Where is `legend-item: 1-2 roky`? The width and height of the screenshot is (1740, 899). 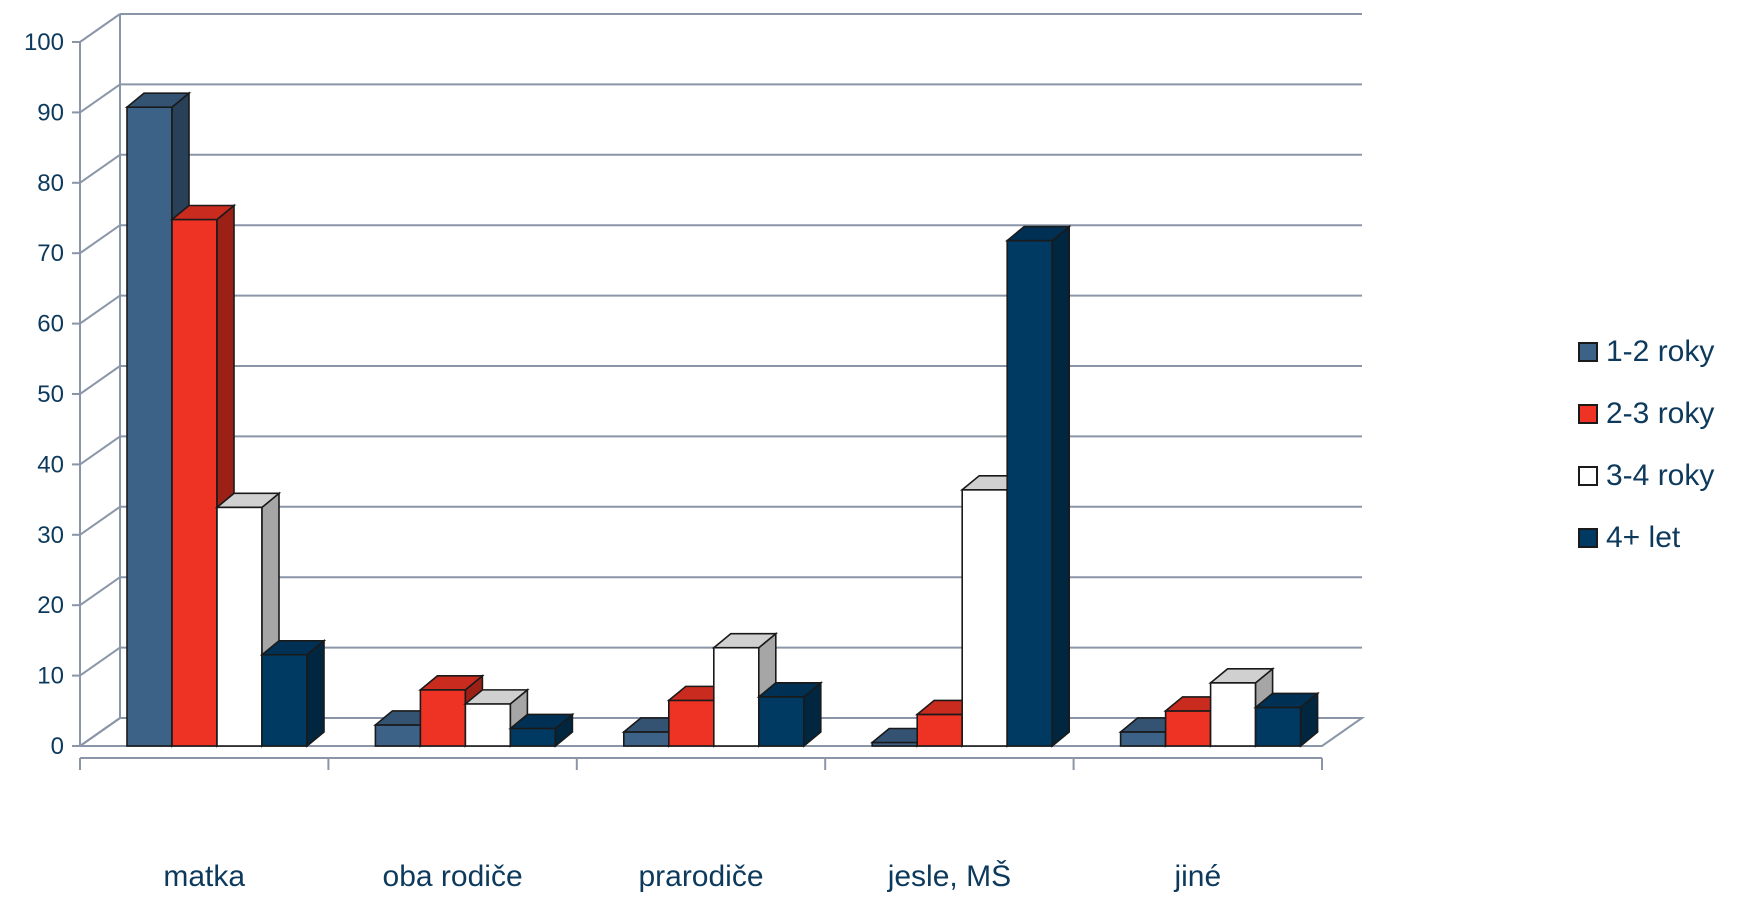
legend-item: 1-2 roky is located at coordinates (1646, 352).